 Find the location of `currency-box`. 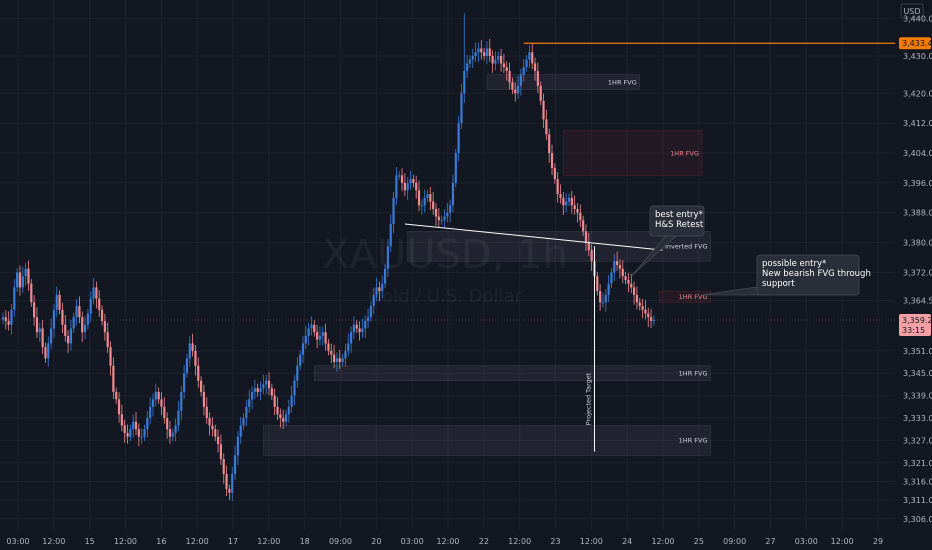

currency-box is located at coordinates (912, 11).